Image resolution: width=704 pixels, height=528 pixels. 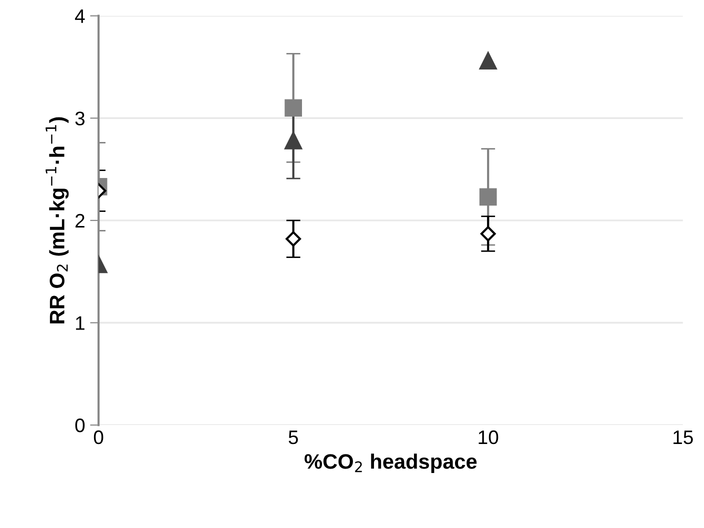 What do you see at coordinates (80, 119) in the screenshot?
I see `y-tick-label: 3` at bounding box center [80, 119].